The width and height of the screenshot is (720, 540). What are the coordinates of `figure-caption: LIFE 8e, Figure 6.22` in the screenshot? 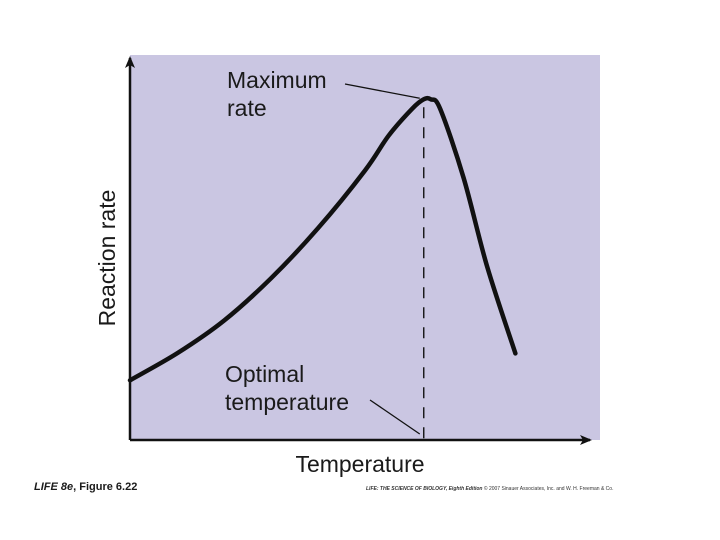 It's located at (85, 487).